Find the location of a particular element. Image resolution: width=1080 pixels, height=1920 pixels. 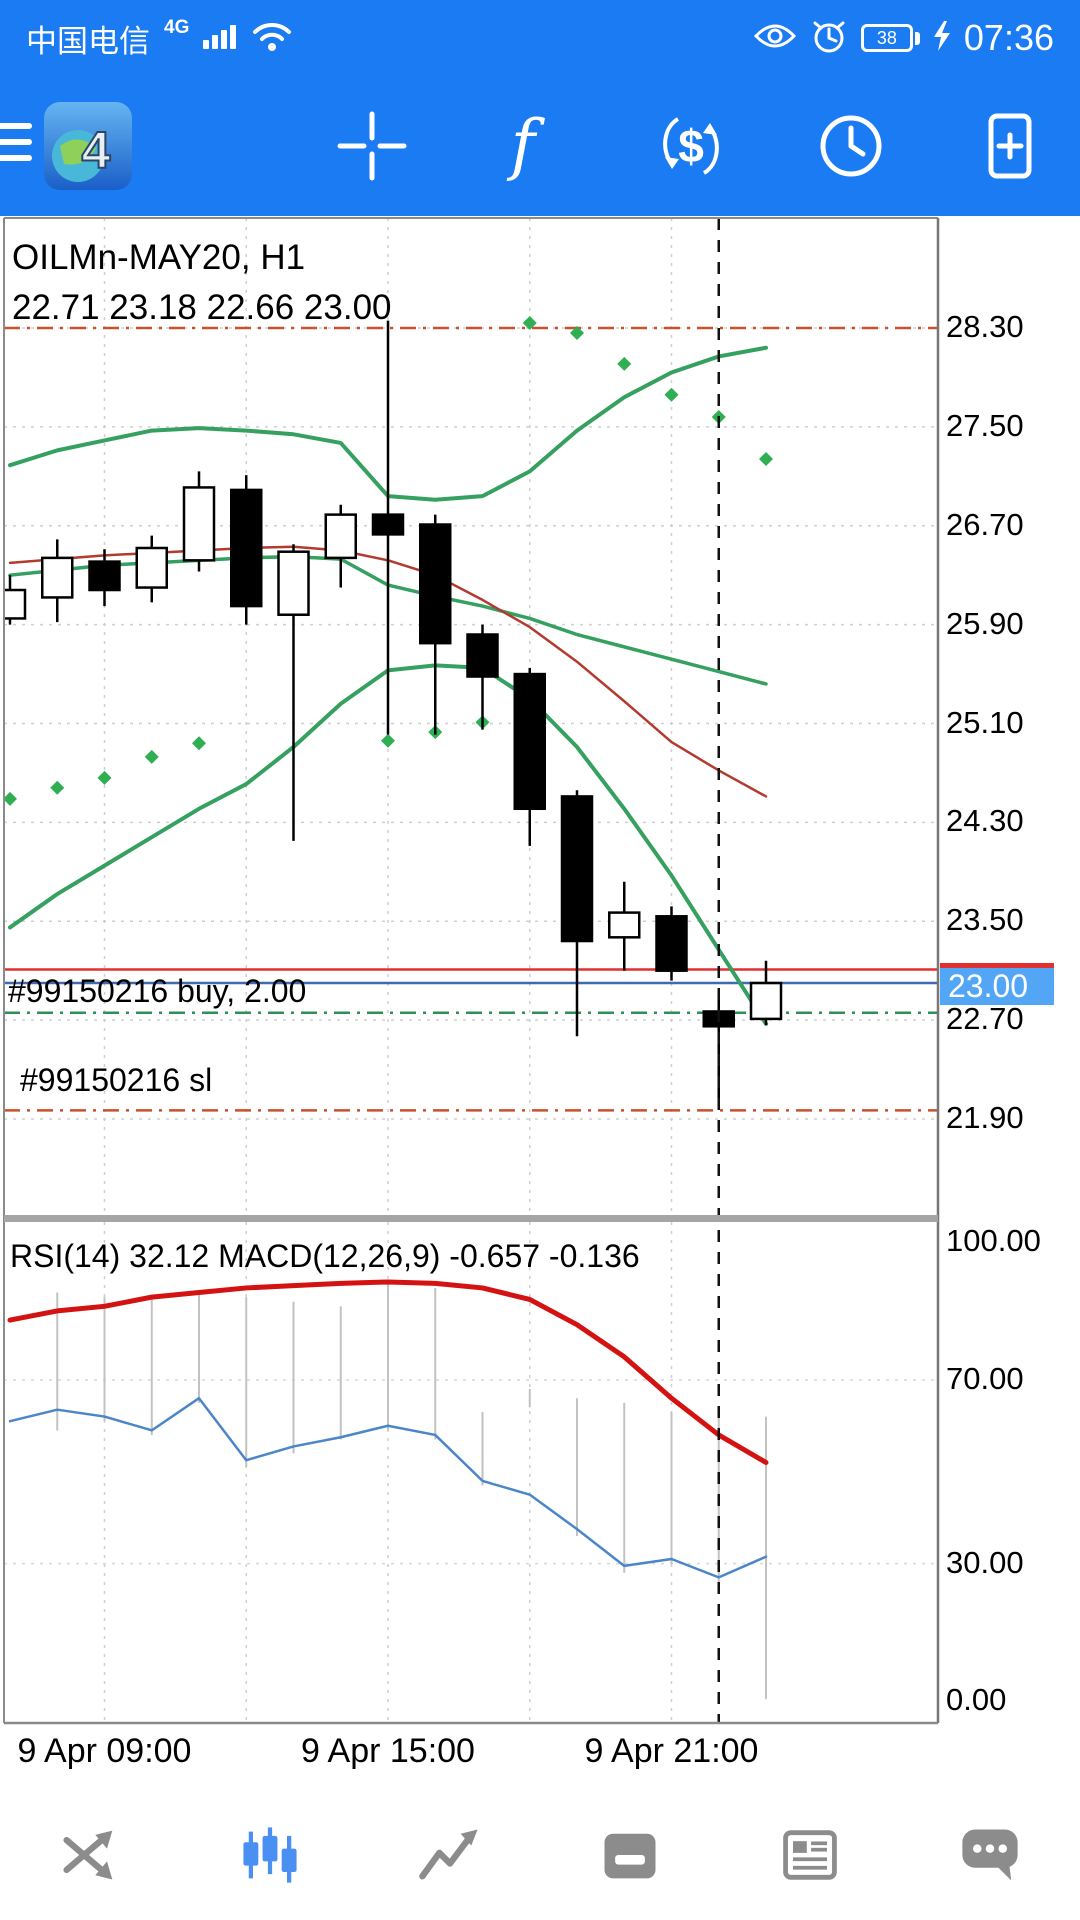

alarm-icon is located at coordinates (829, 38).